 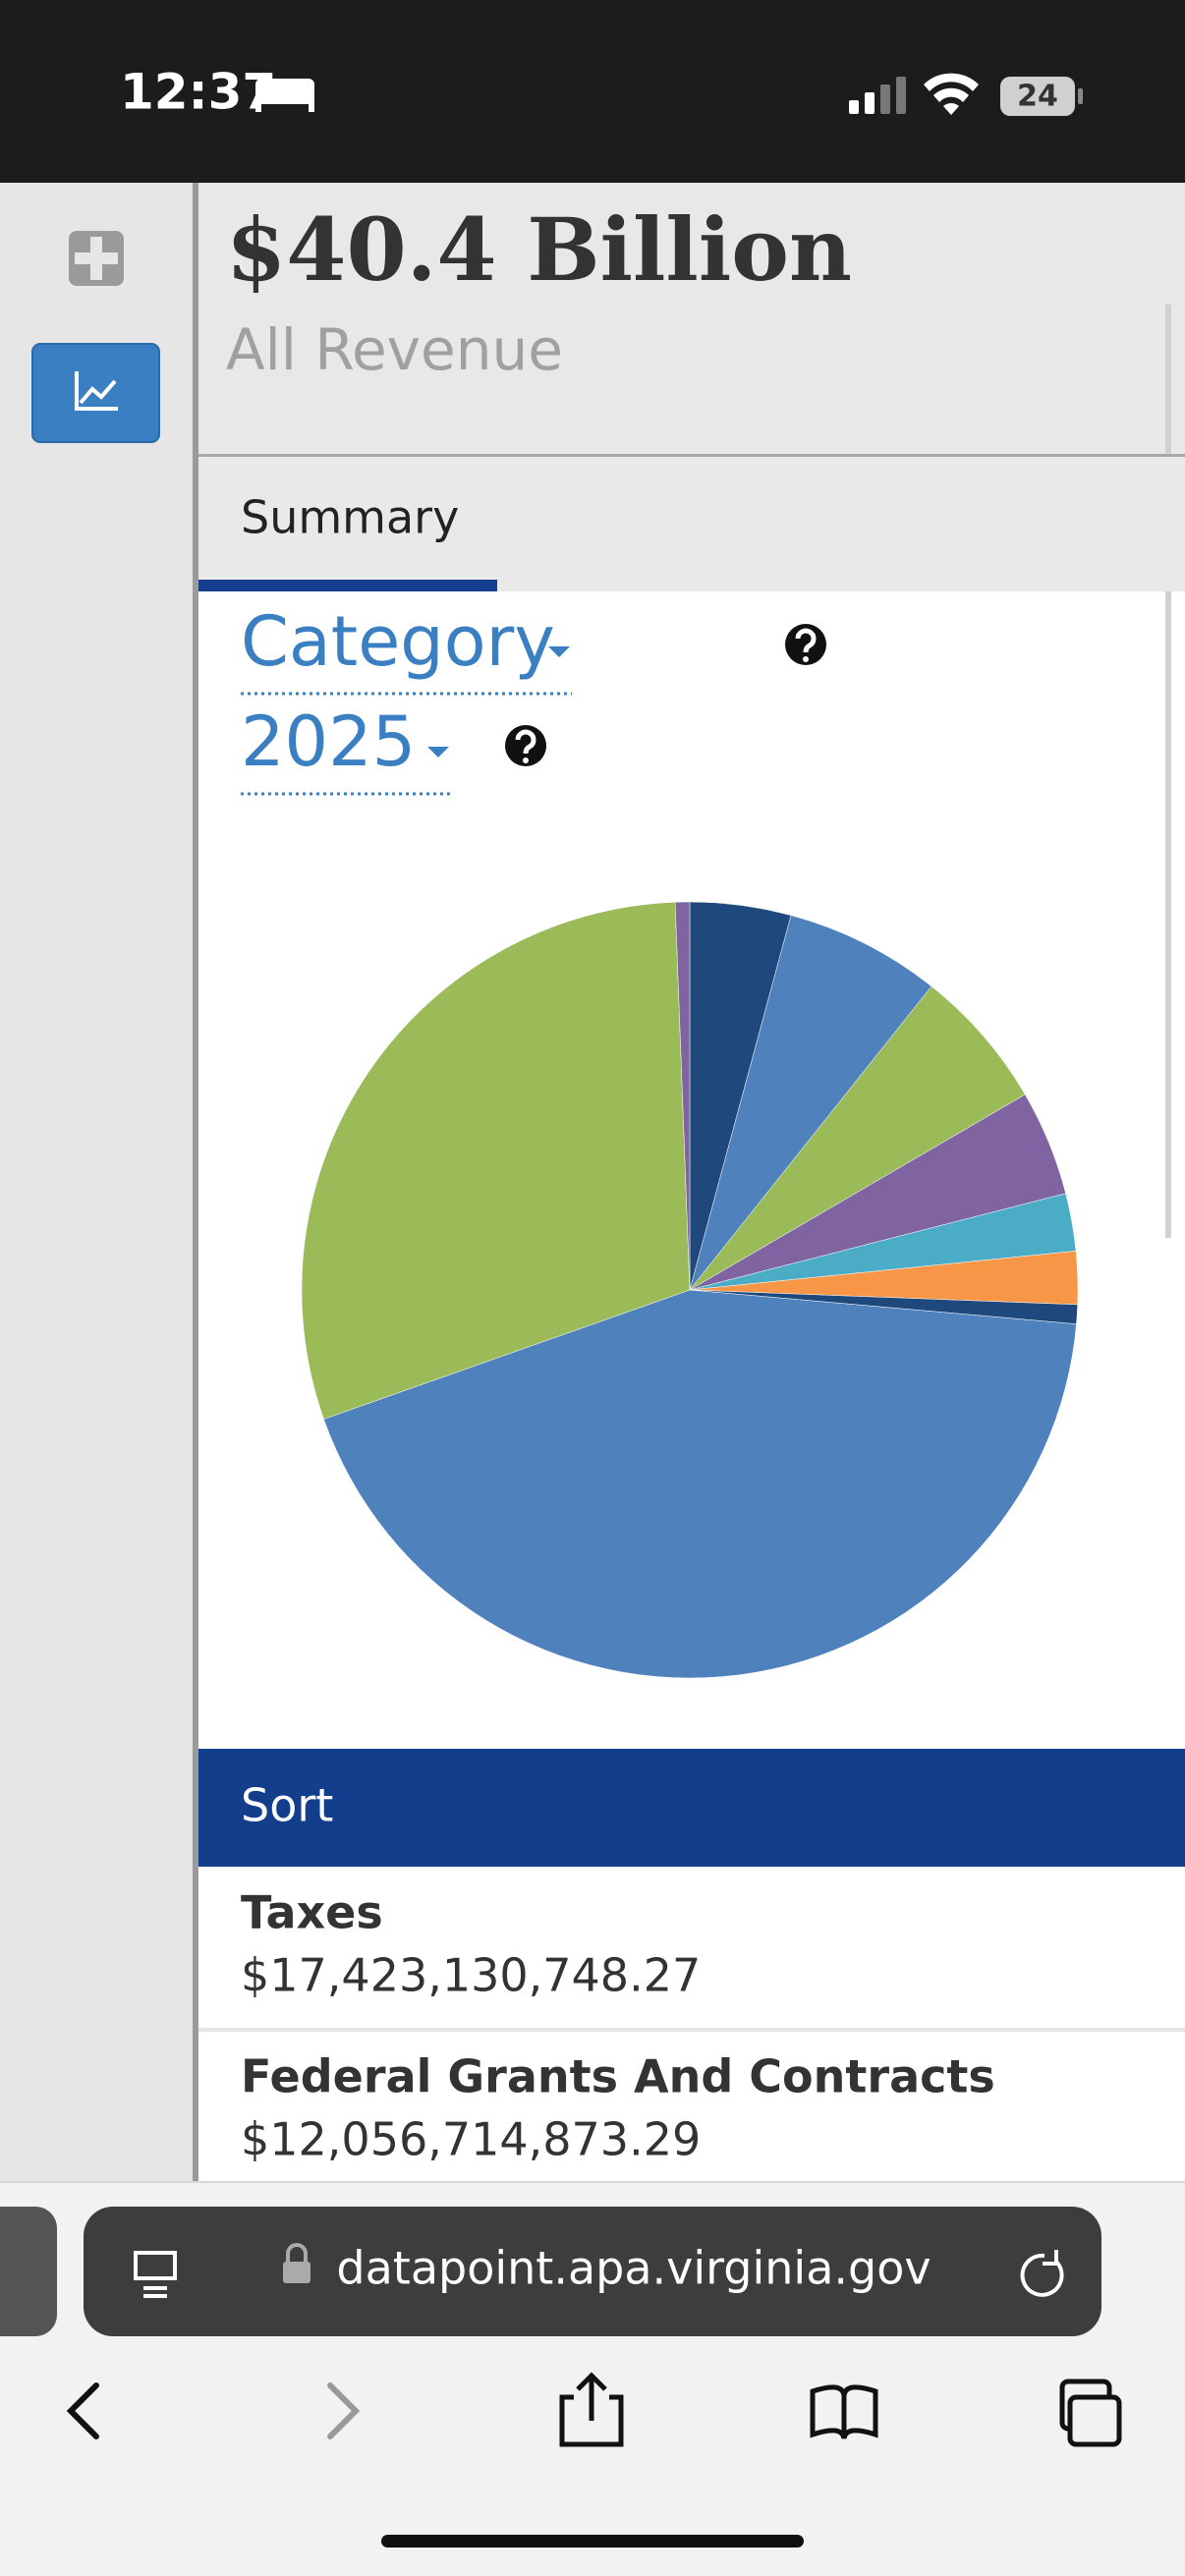 What do you see at coordinates (344, 2410) in the screenshot?
I see `forward-button` at bounding box center [344, 2410].